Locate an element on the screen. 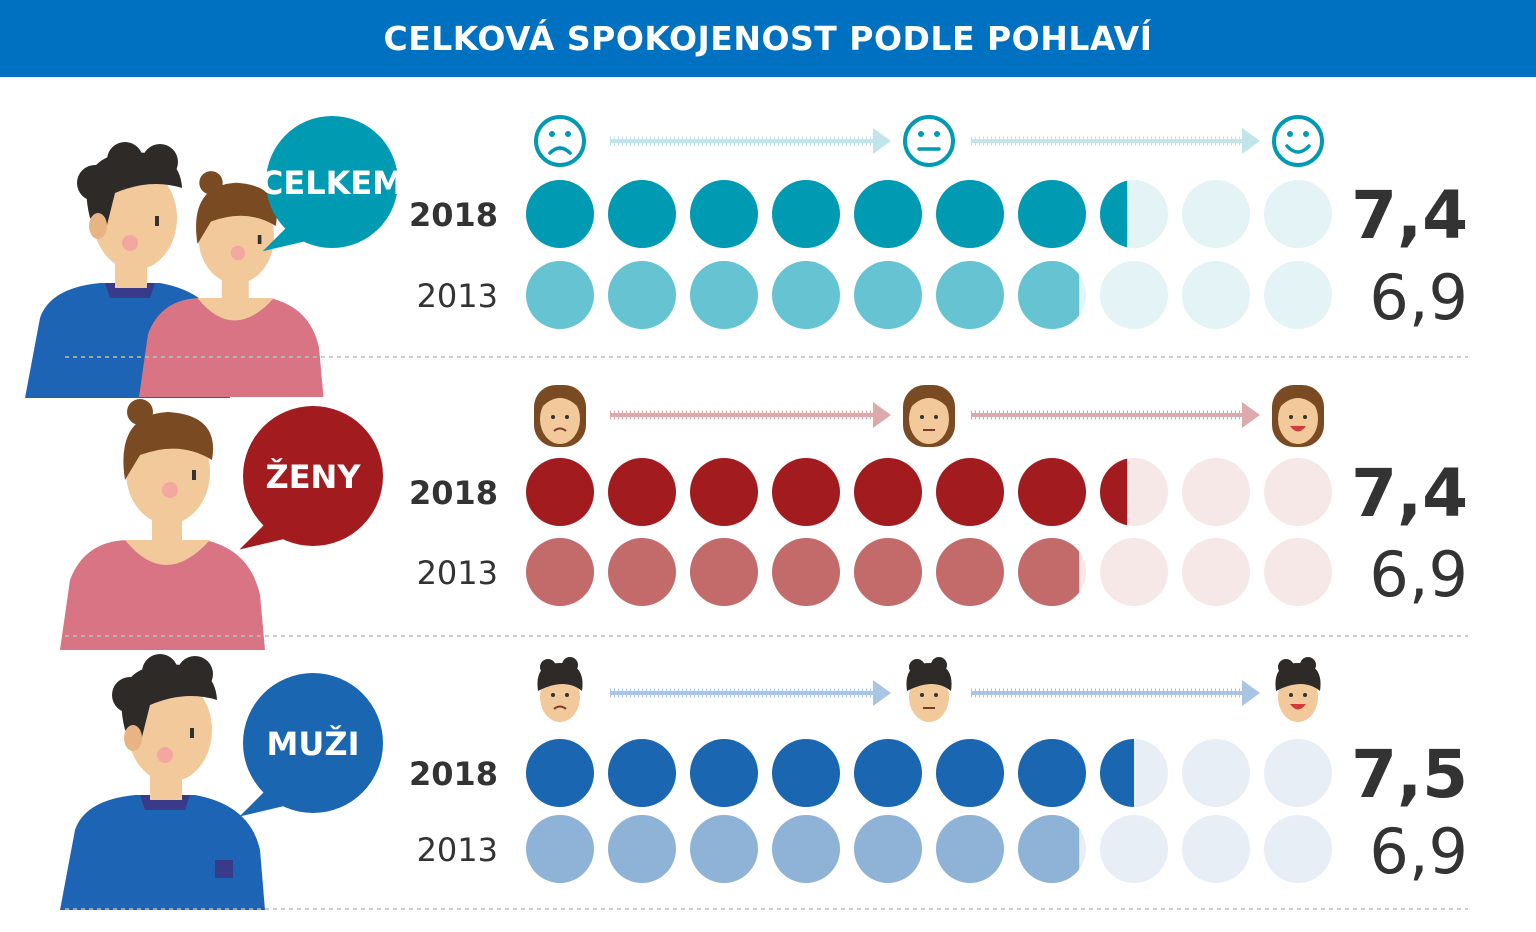  value-label-2018: 7,5 is located at coordinates (1409, 774).